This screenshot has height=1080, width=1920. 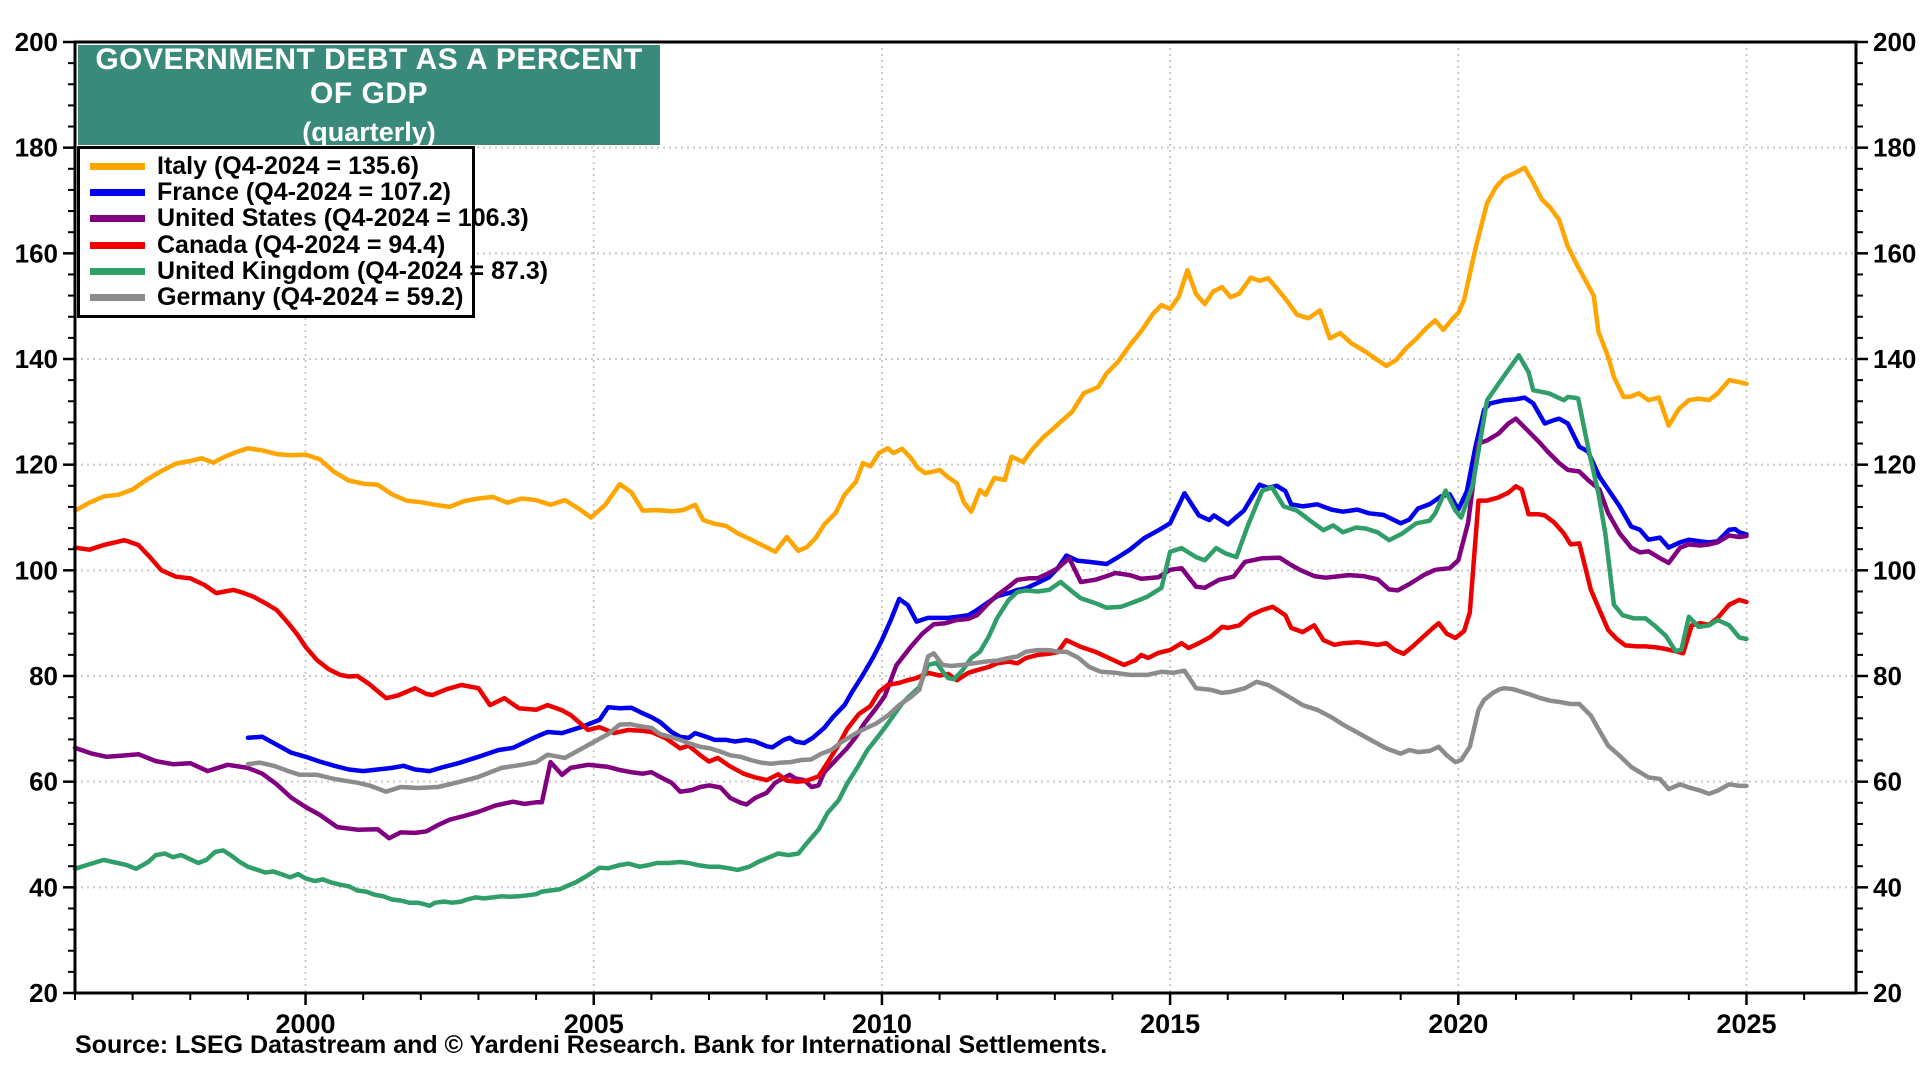 What do you see at coordinates (369, 76) in the screenshot?
I see `chart-title: GOVERNMENT DEBT AS A PERCENT OF GDP` at bounding box center [369, 76].